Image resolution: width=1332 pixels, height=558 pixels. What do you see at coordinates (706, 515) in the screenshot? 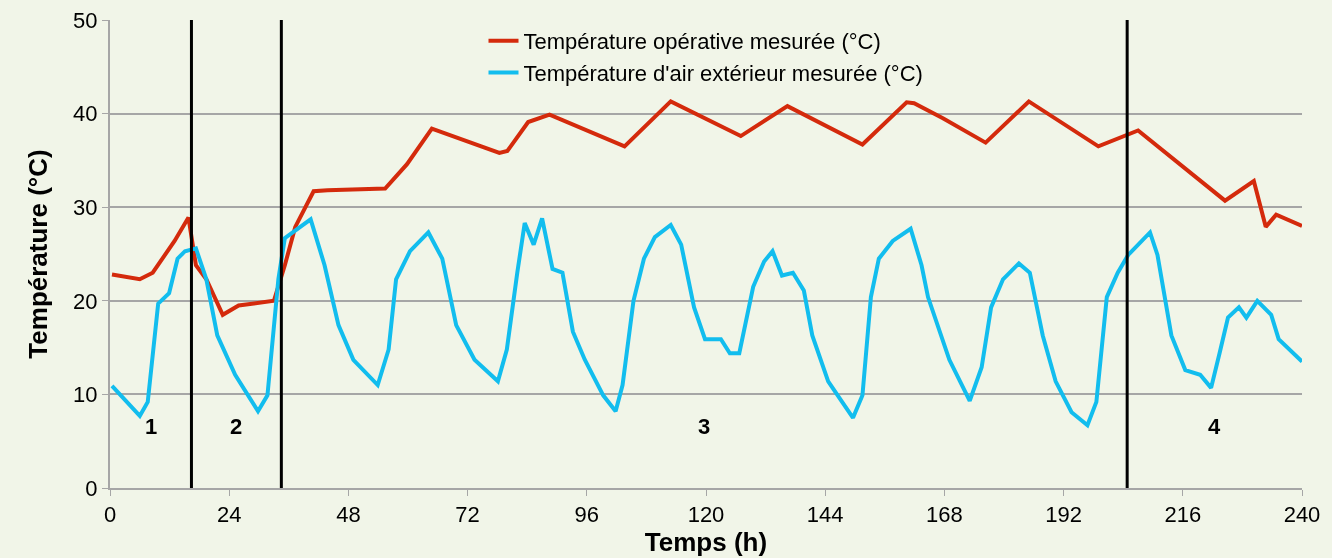
I see `x-tick-label: 120` at bounding box center [706, 515].